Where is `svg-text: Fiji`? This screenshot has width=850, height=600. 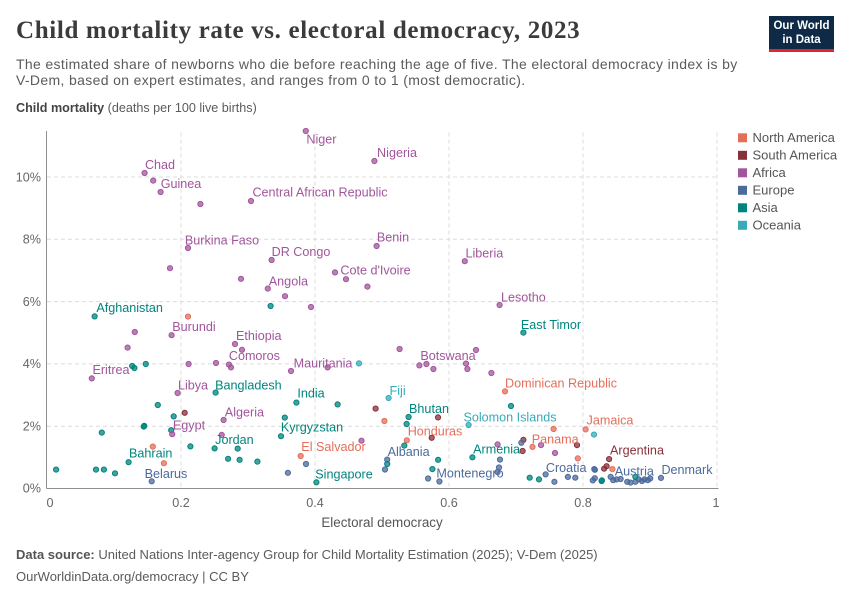
svg-text: Fiji is located at coordinates (398, 391).